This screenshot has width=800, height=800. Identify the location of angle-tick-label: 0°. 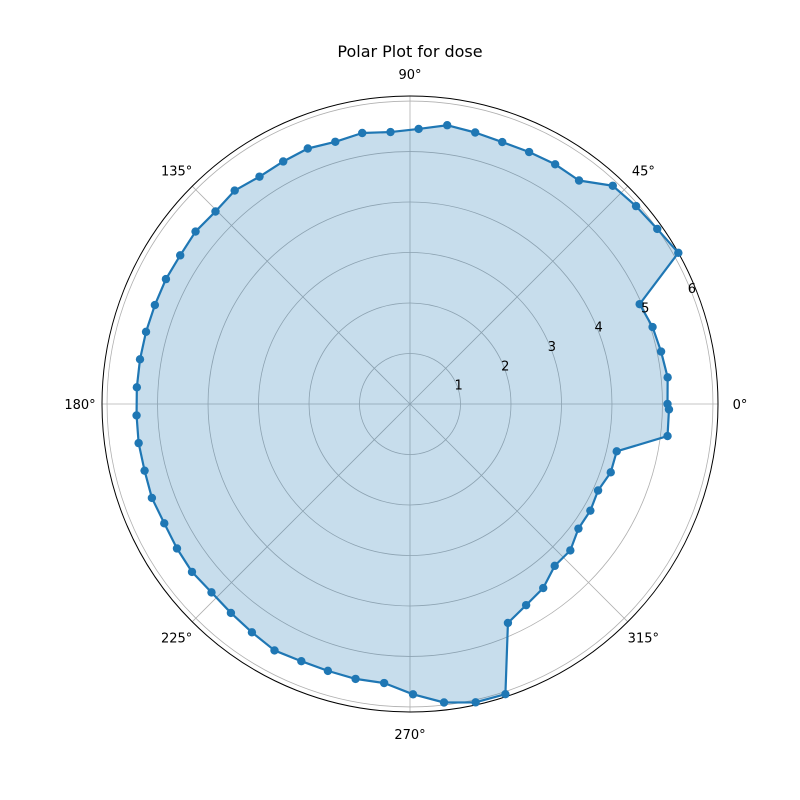
(740, 405).